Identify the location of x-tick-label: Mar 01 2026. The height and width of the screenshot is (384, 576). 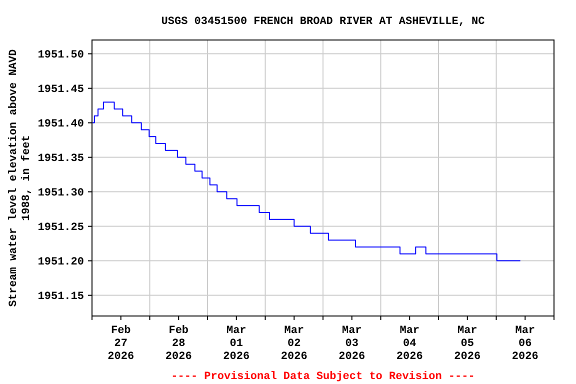
(236, 344).